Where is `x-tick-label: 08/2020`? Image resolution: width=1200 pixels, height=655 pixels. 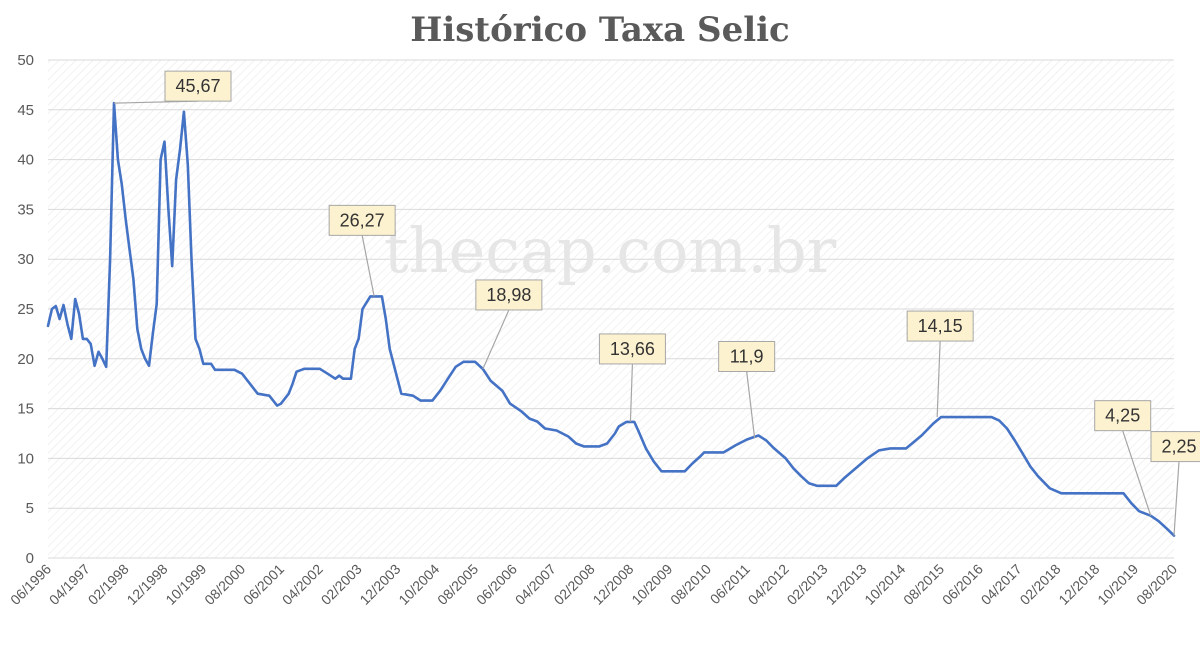 x-tick-label: 08/2020 is located at coordinates (1156, 584).